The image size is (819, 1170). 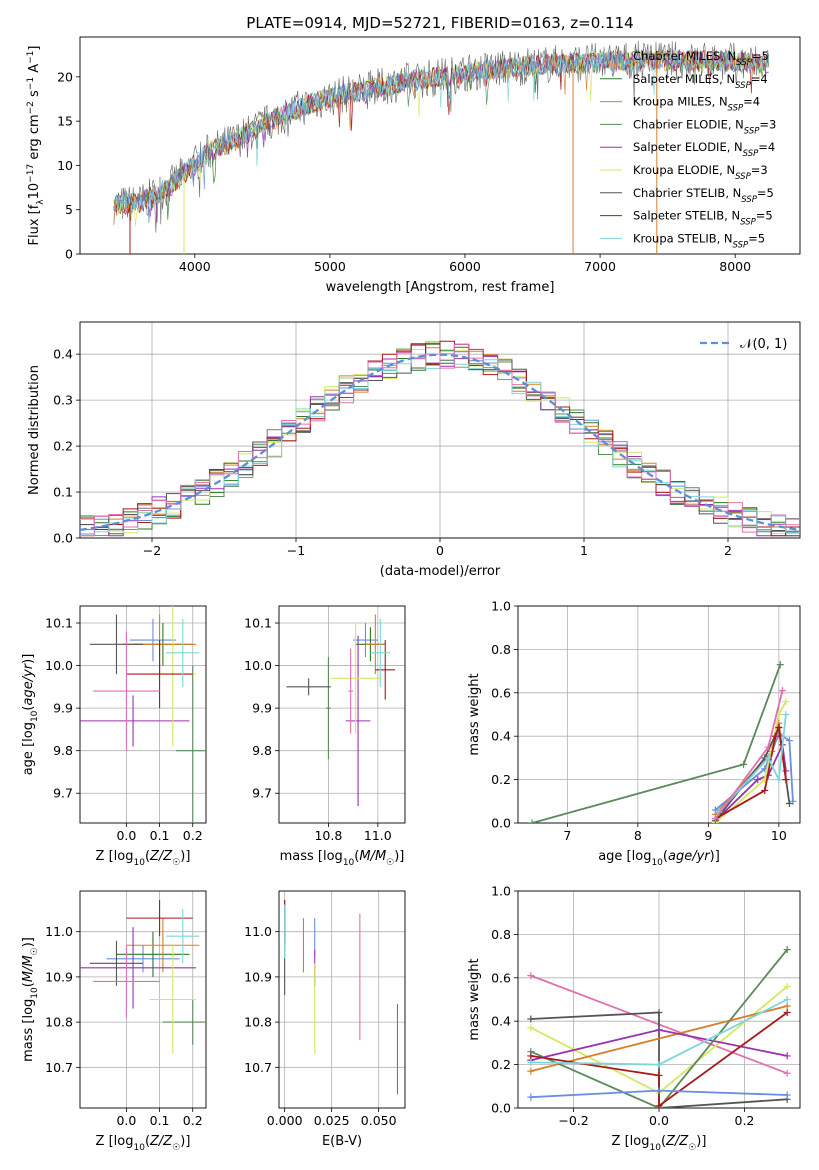 What do you see at coordinates (65, 76) in the screenshot?
I see `y-tick-label: 20` at bounding box center [65, 76].